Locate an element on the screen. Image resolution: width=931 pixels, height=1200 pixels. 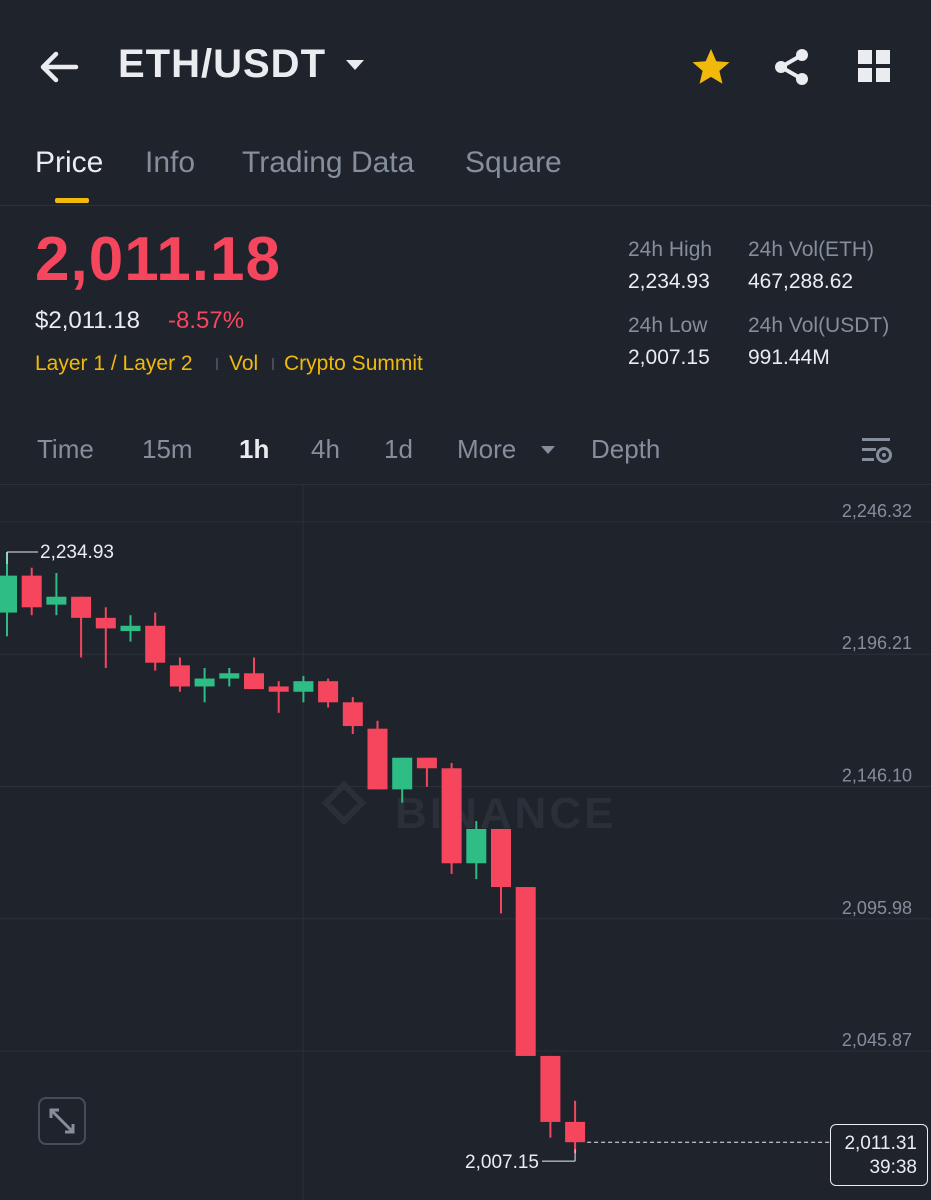
stat-vol-eth-label: 24h Vol(ETH) is located at coordinates (811, 249).